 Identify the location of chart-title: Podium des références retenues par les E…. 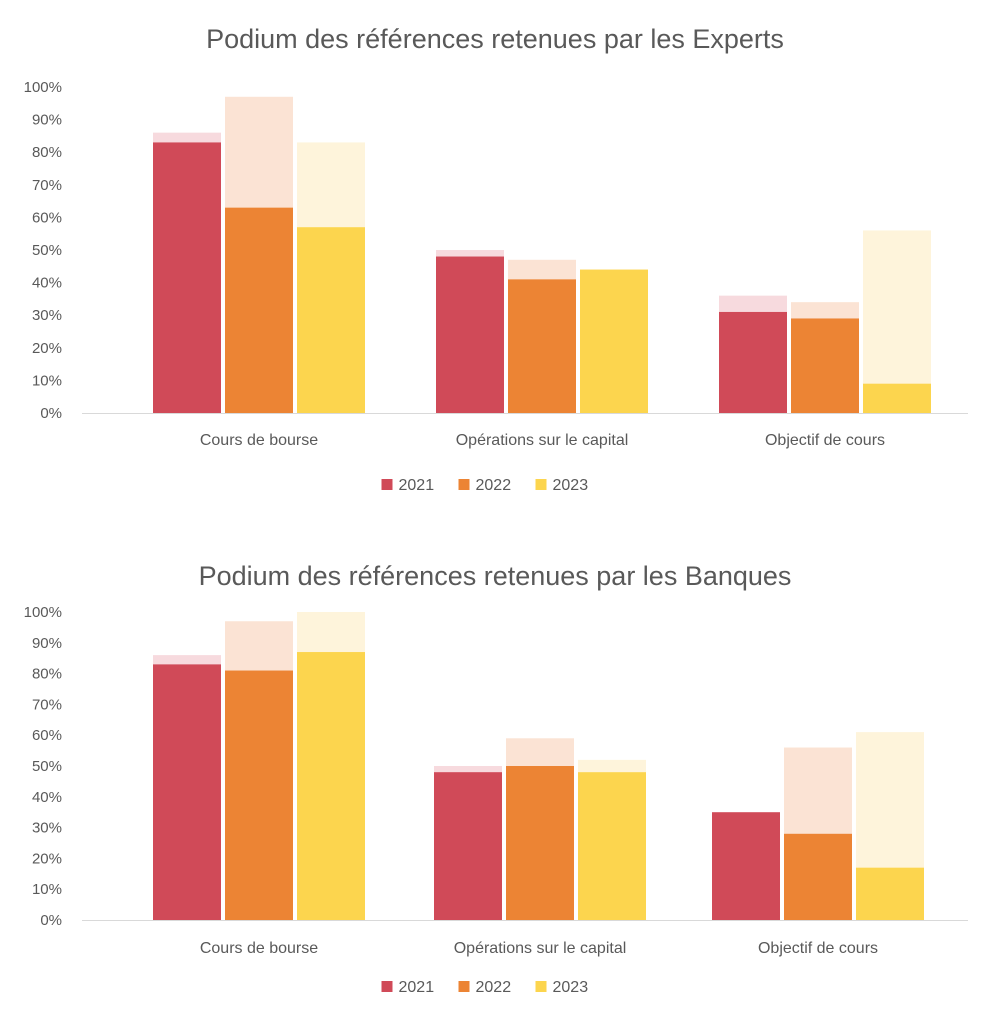
(495, 39).